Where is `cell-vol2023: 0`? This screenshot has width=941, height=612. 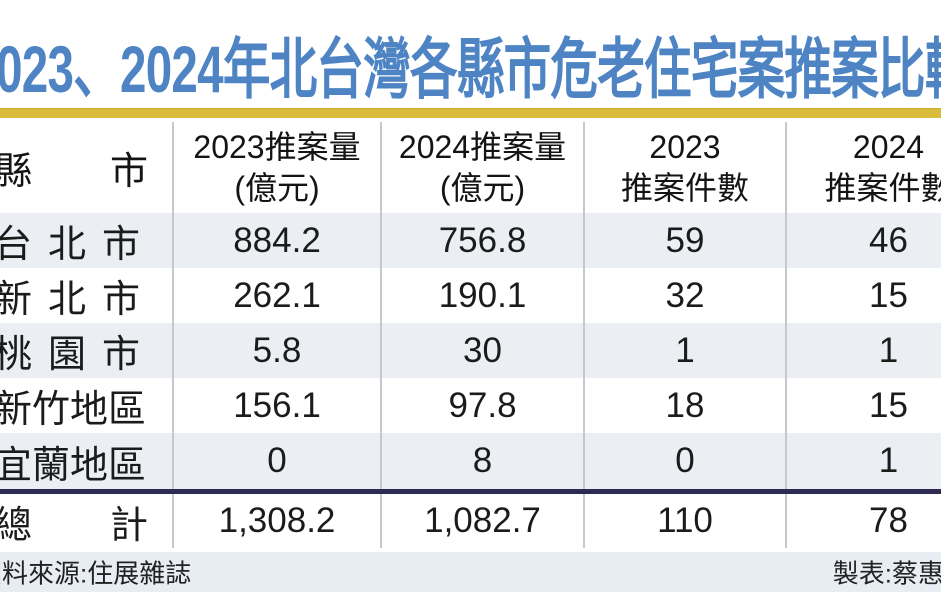
cell-vol2023: 0 is located at coordinates (276, 461).